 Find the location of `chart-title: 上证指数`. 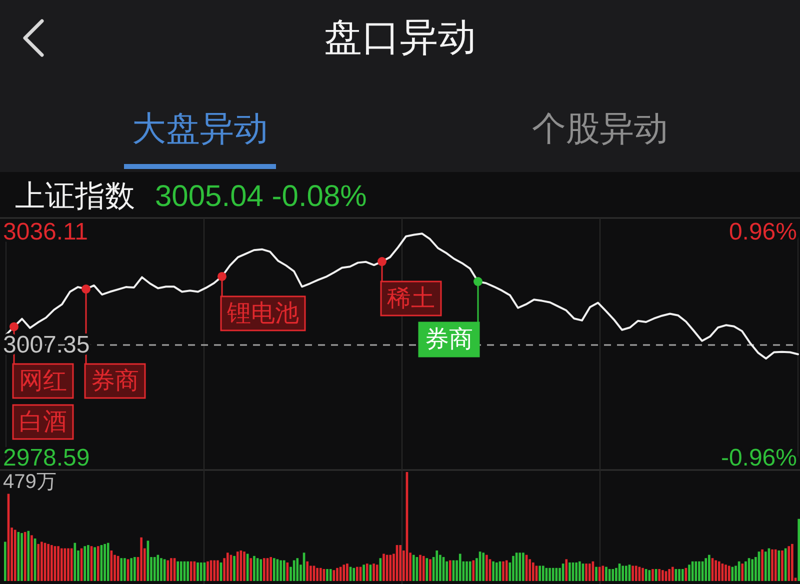

chart-title: 上证指数 is located at coordinates (75, 196).